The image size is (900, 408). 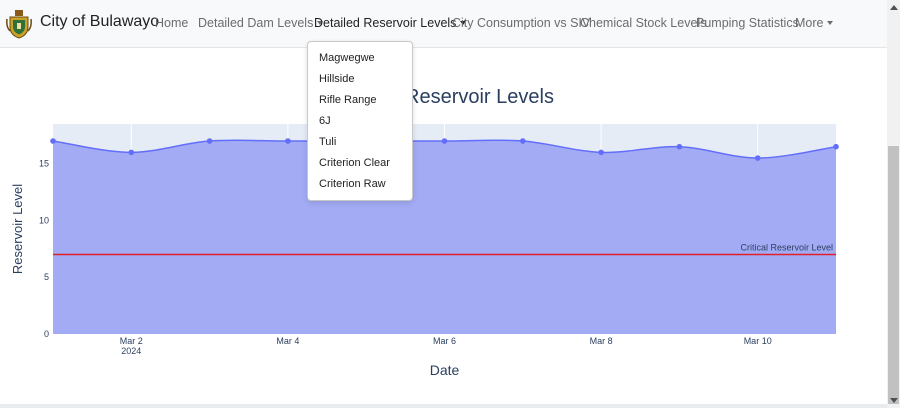 I want to click on dropdown-item-tuli: Tuli, so click(x=328, y=142).